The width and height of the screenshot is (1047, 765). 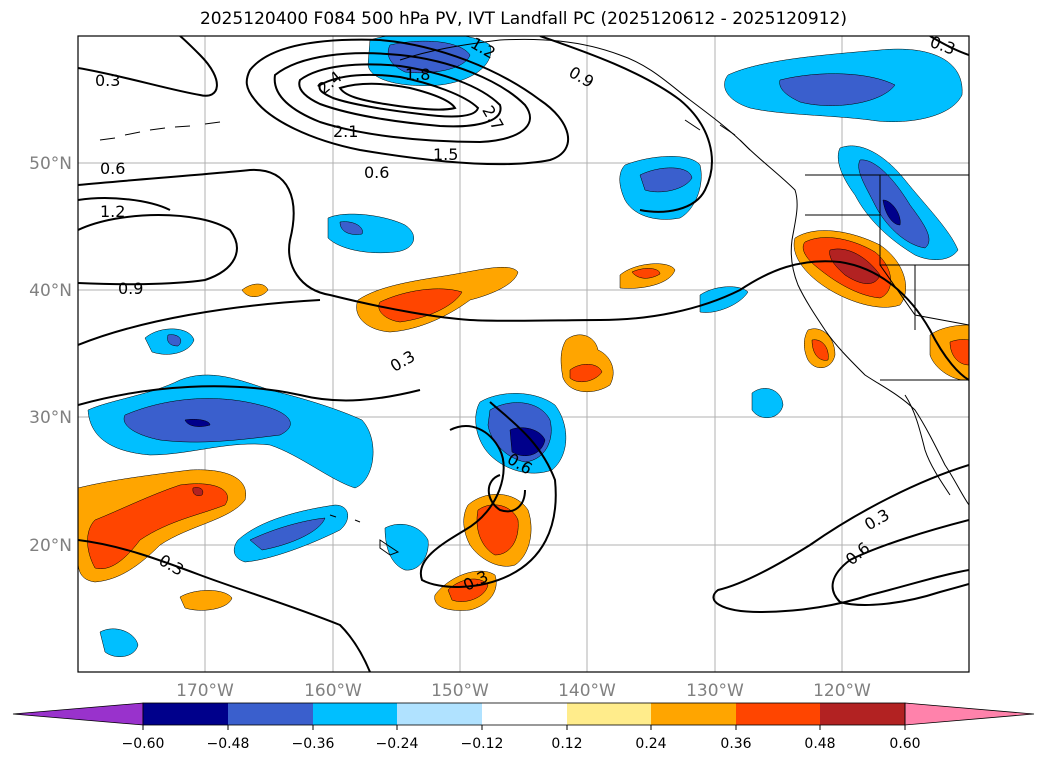 I want to click on lon-tick-label: 140°W, so click(x=587, y=691).